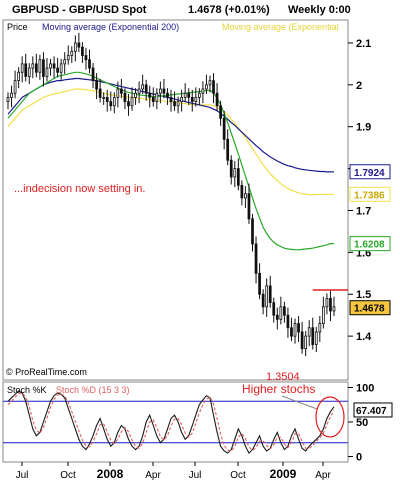 The image size is (400, 500). Describe the element at coordinates (299, 402) in the screenshot. I see `stoch-annotation-pointer` at that location.